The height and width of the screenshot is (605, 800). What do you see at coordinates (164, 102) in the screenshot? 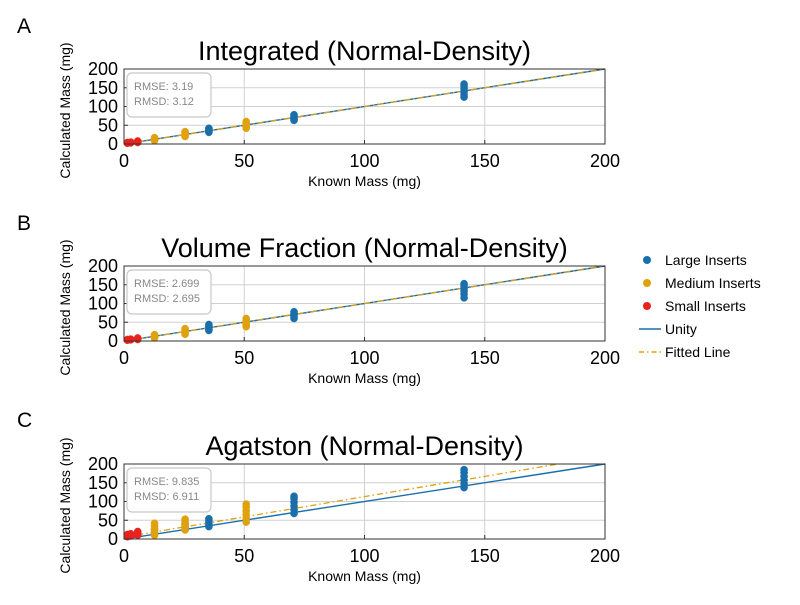
I see `rmsd-text: RMSD: 3.12` at bounding box center [164, 102].